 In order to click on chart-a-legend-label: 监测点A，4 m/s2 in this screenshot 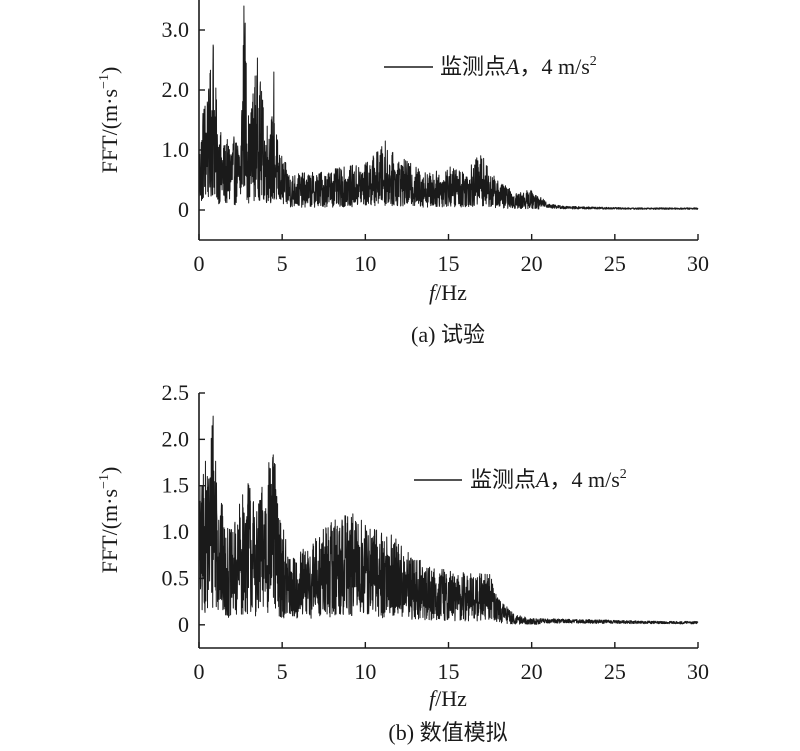, I will do `click(518, 66)`.